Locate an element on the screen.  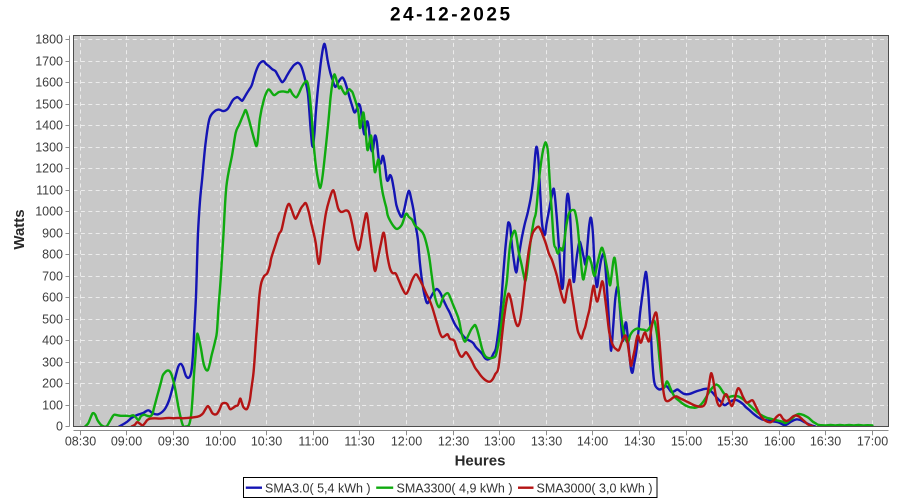
svg-text: 13:30 is located at coordinates (546, 441).